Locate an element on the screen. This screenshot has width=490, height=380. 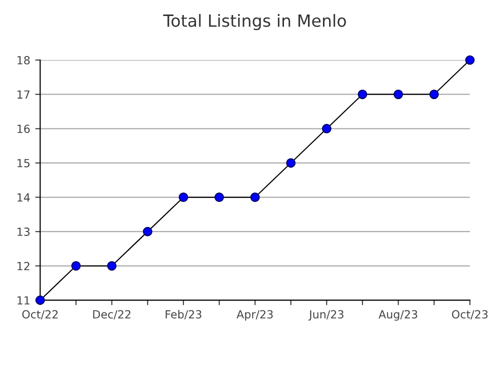
y-tick-label: 16 is located at coordinates (24, 129).